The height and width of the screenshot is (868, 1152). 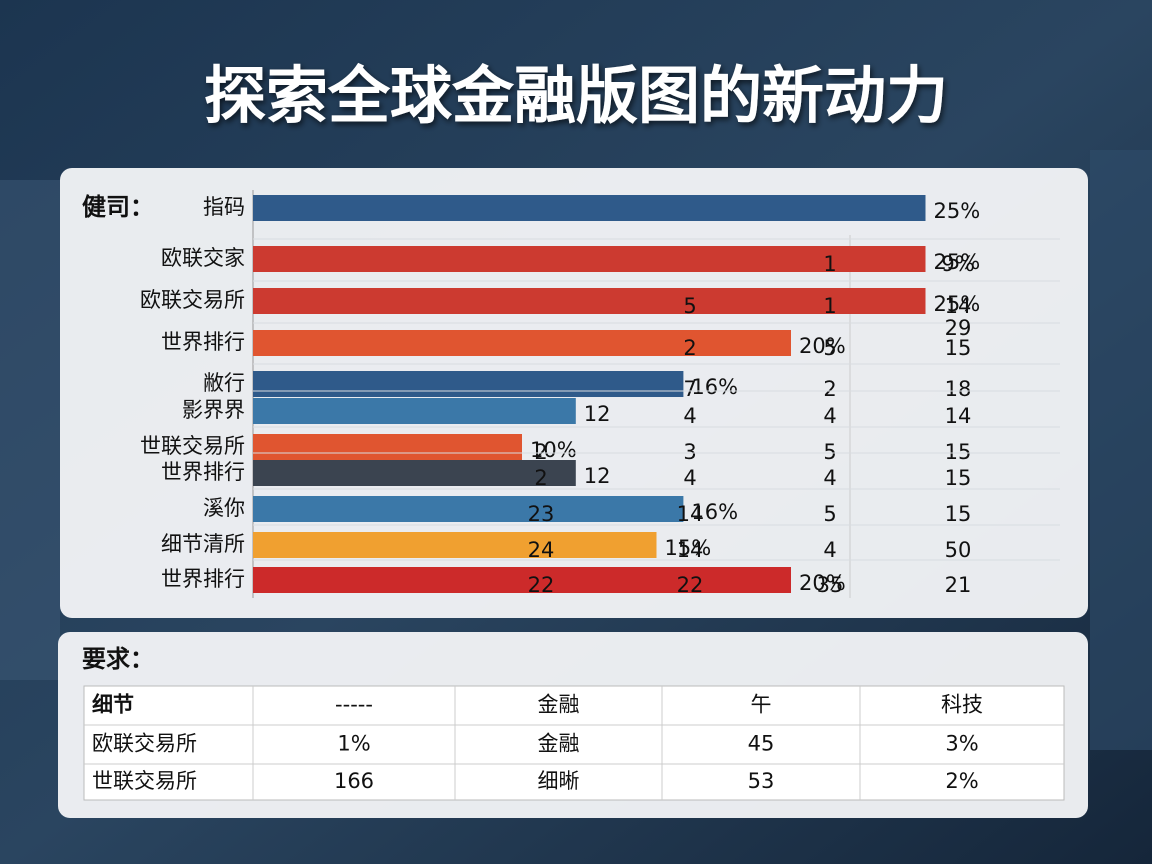 I want to click on row-label: 世联交易所, so click(x=192, y=446).